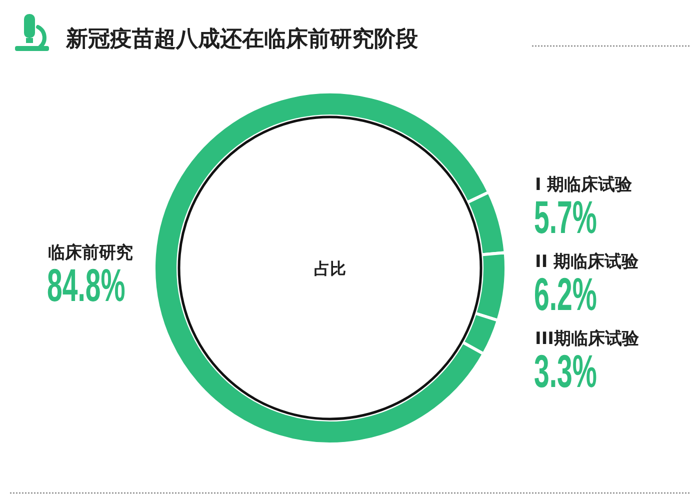 The image size is (700, 500). Describe the element at coordinates (583, 209) in the screenshot. I see `data-label: I 期临床试验 5.7%` at that location.